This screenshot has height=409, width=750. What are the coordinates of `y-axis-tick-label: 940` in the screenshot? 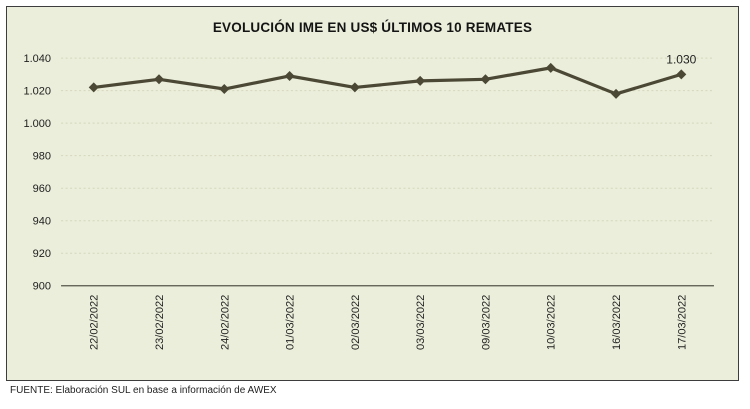 It's located at (42, 222).